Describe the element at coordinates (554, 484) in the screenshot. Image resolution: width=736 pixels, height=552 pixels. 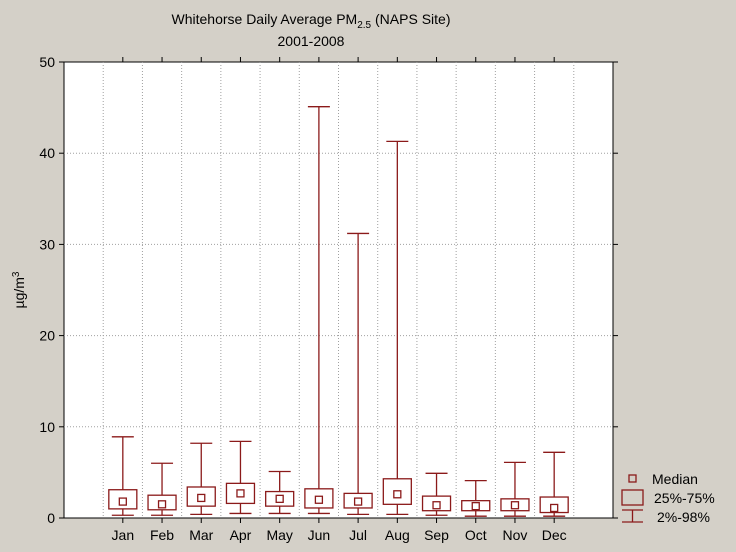
I see `box-plot-dec` at that location.